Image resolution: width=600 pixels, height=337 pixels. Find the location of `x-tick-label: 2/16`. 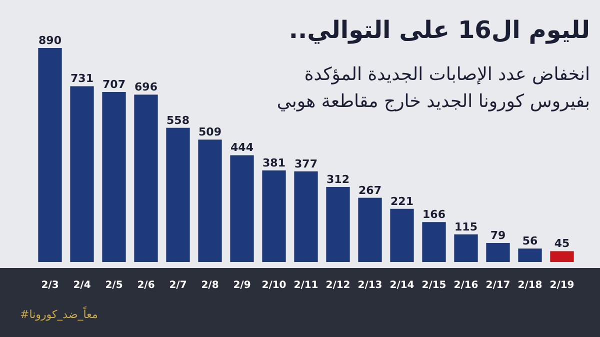

x-tick-label: 2/16 is located at coordinates (466, 285).